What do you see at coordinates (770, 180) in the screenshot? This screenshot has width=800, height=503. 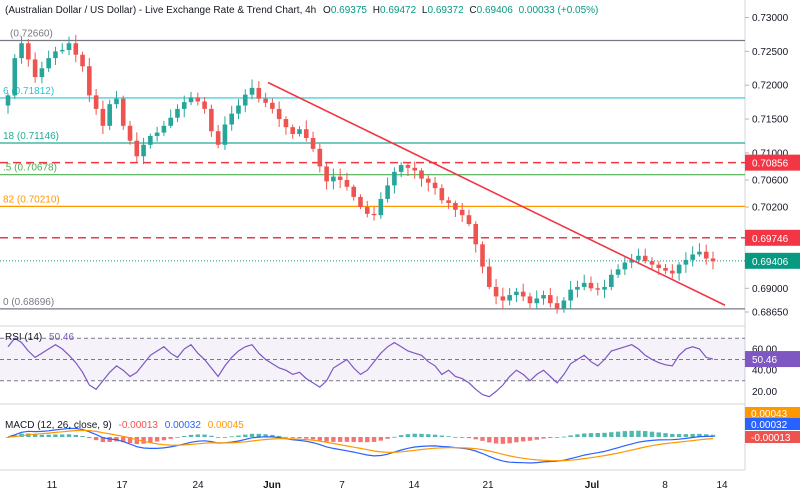 I see `price-axis-tick-label: 0.70600` at bounding box center [770, 180].